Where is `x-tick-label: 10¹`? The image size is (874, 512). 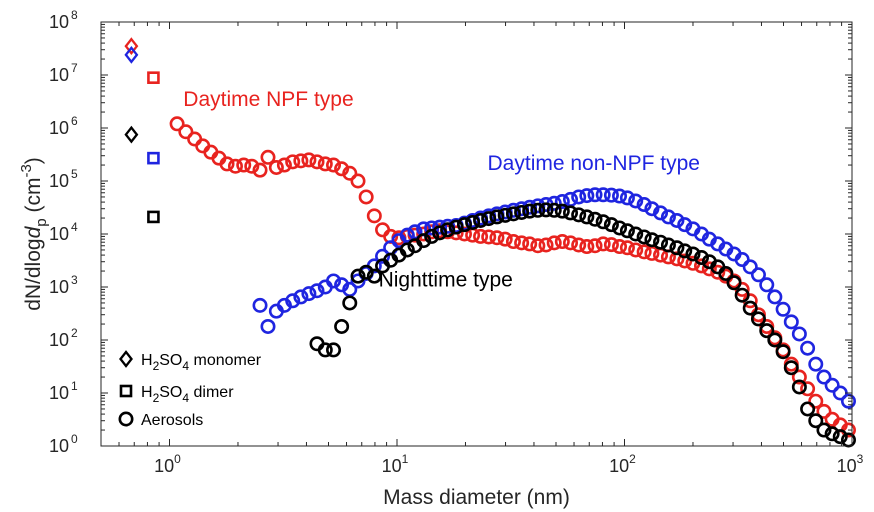
x-tick-label: 10¹ is located at coordinates (395, 464).